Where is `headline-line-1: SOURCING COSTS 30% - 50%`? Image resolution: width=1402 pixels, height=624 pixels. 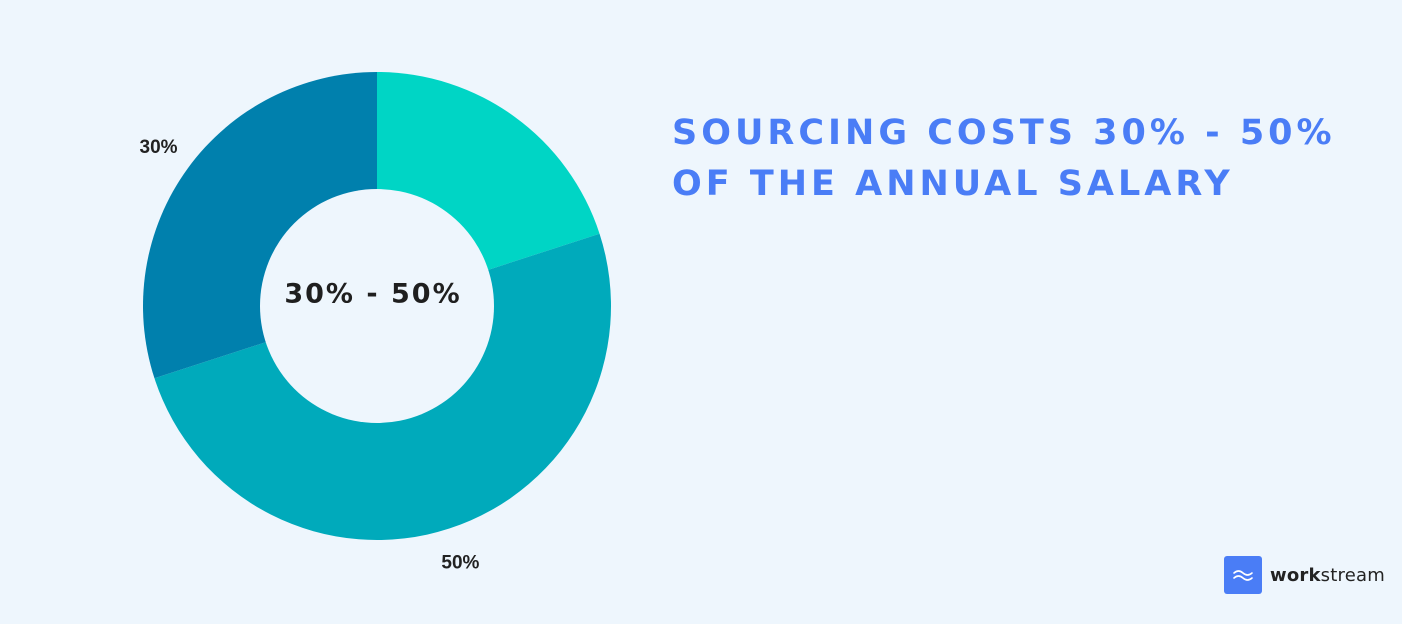 headline-line-1: SOURCING COSTS 30% - 50% is located at coordinates (1004, 133).